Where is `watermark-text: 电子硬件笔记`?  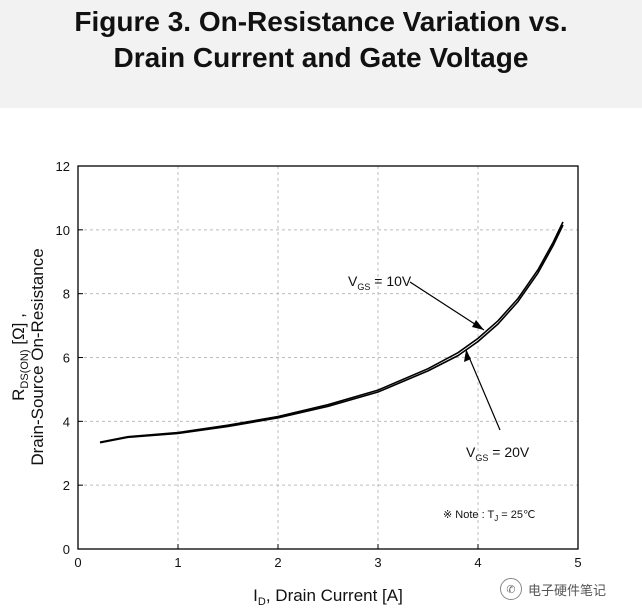 watermark-text: 电子硬件笔记 is located at coordinates (567, 591).